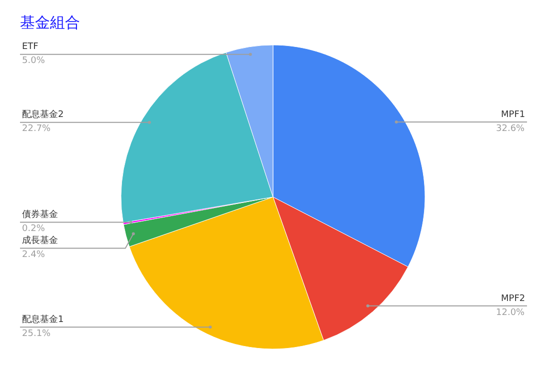  Describe the element at coordinates (30, 47) in the screenshot. I see `slice-label: ETF` at that location.